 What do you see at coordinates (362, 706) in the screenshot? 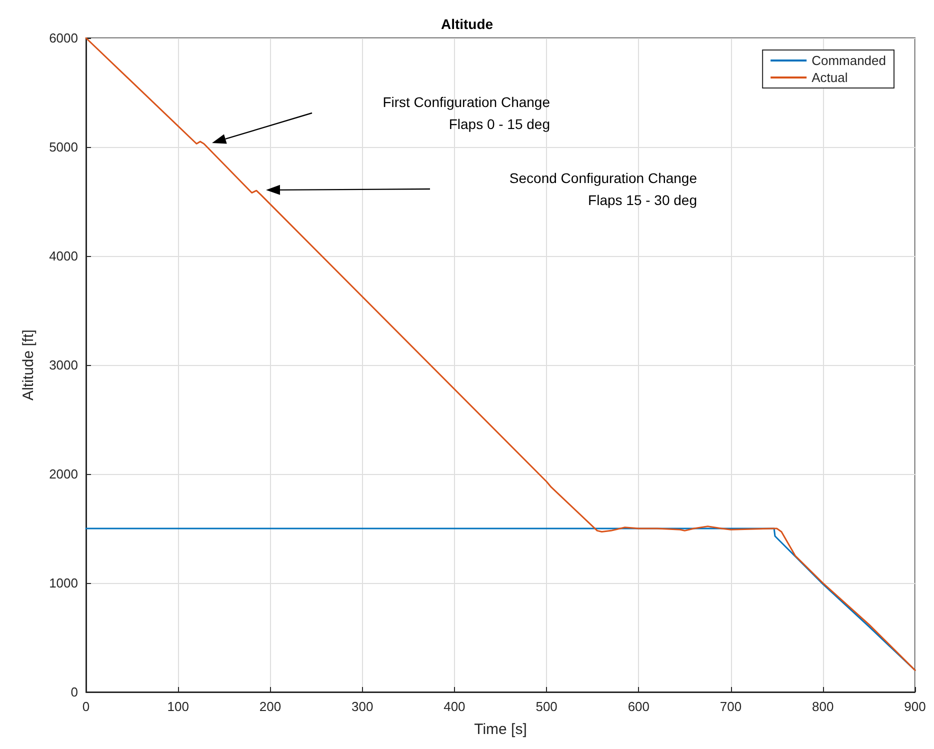
I see `x-tick-label: 300` at bounding box center [362, 706].